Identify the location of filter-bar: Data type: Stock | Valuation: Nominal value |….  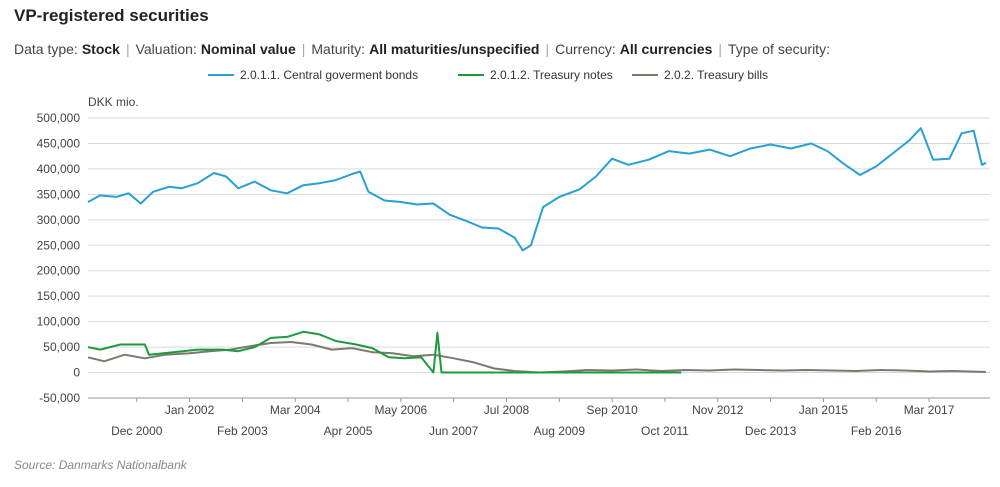
(424, 49).